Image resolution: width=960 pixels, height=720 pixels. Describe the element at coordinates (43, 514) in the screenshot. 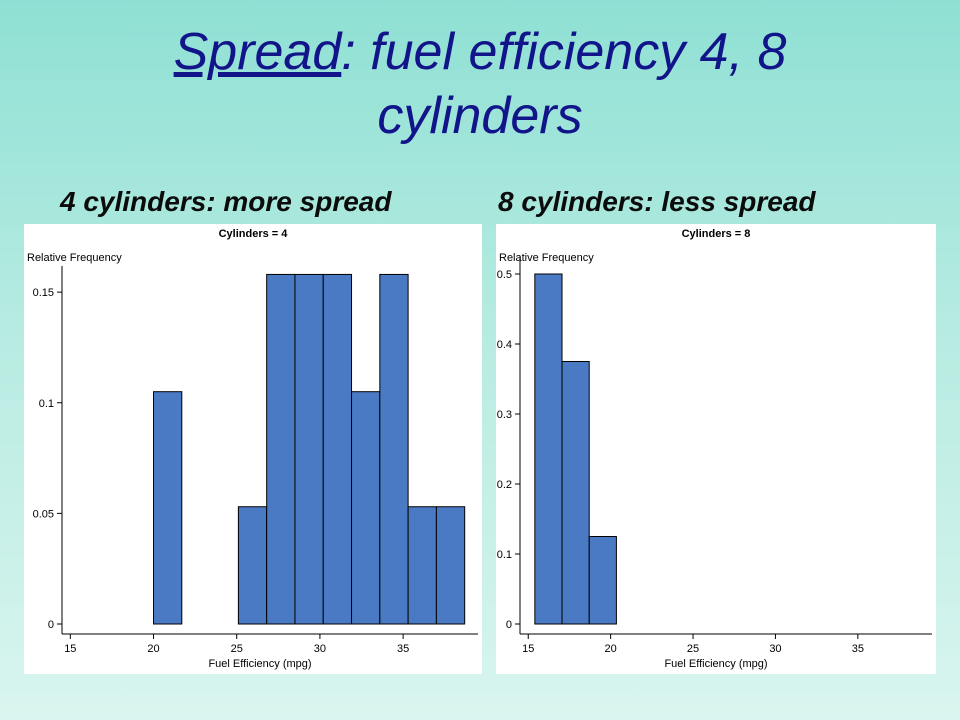

I see `y-tick-label: 0.05` at that location.